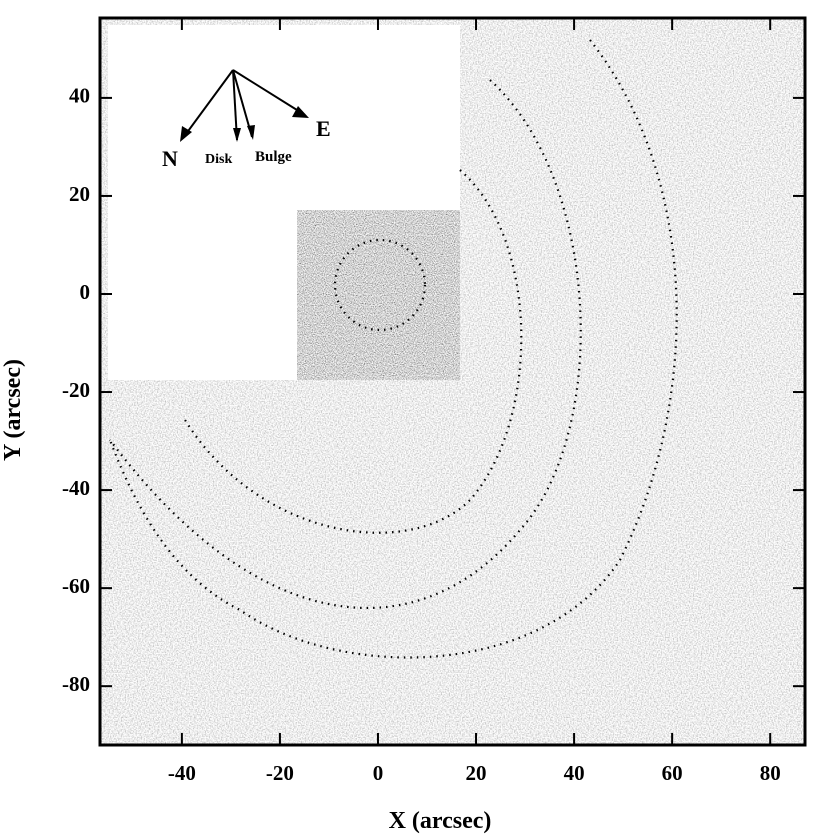 The height and width of the screenshot is (840, 830). Describe the element at coordinates (378, 773) in the screenshot. I see `x-tick-label: 0` at that location.